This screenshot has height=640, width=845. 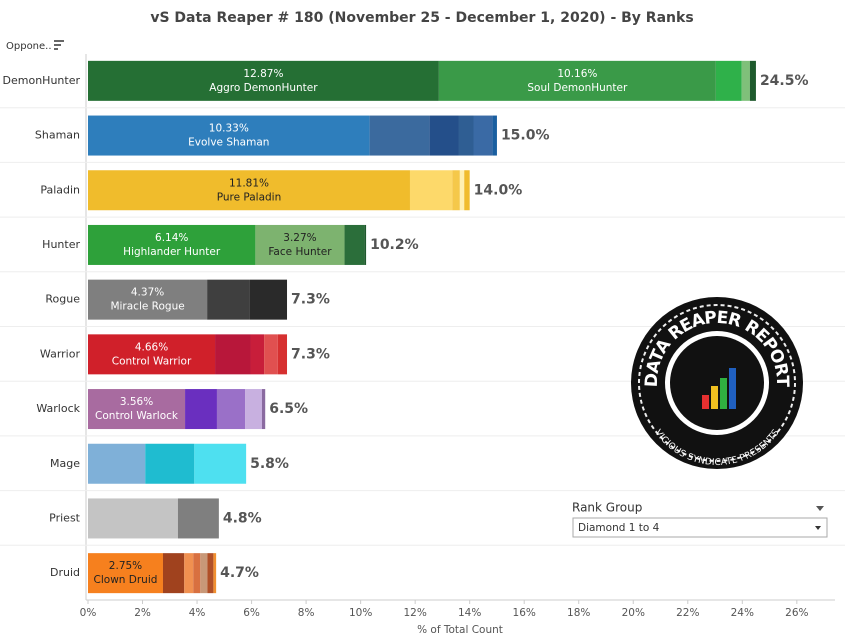 I want to click on x-tick-label: 0%, so click(x=88, y=613).